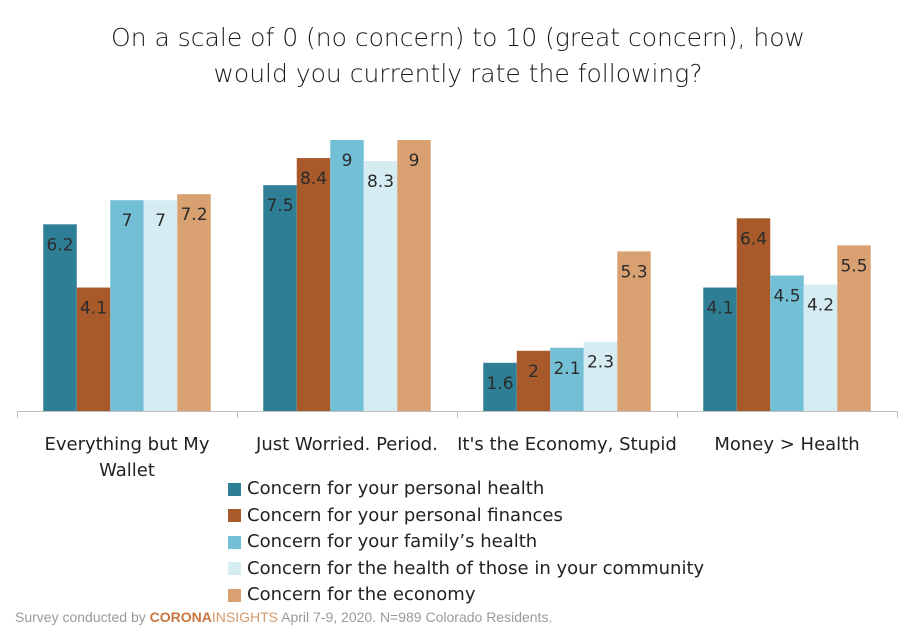  I want to click on category-label: Wallet, so click(127, 470).